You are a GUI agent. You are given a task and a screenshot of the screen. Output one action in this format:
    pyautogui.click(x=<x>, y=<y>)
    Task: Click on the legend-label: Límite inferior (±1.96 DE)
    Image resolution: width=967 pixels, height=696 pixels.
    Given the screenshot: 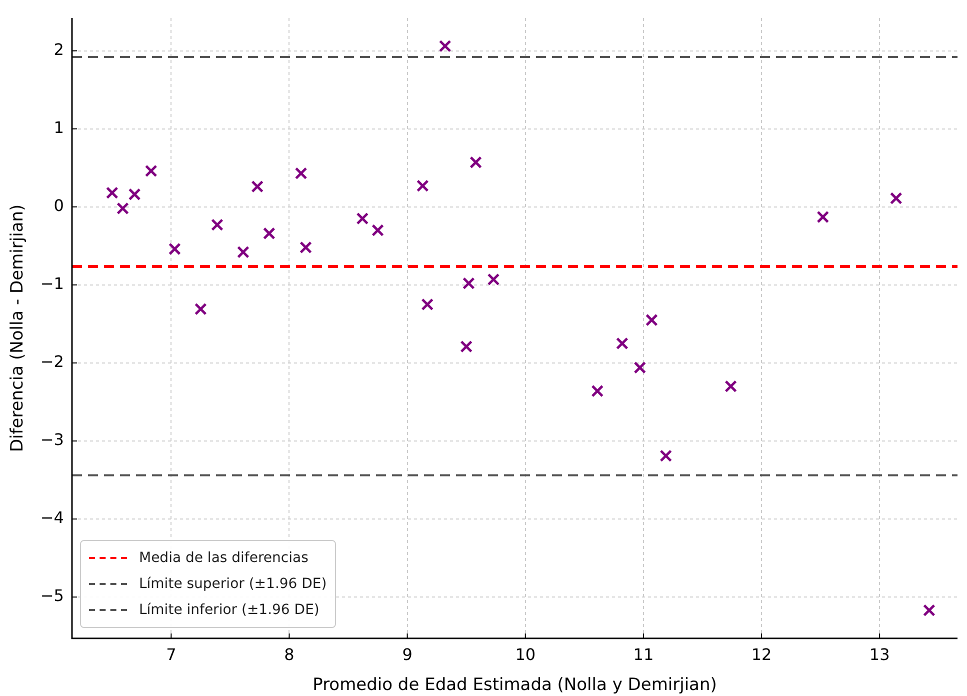 What is the action you would take?
    pyautogui.click(x=229, y=610)
    